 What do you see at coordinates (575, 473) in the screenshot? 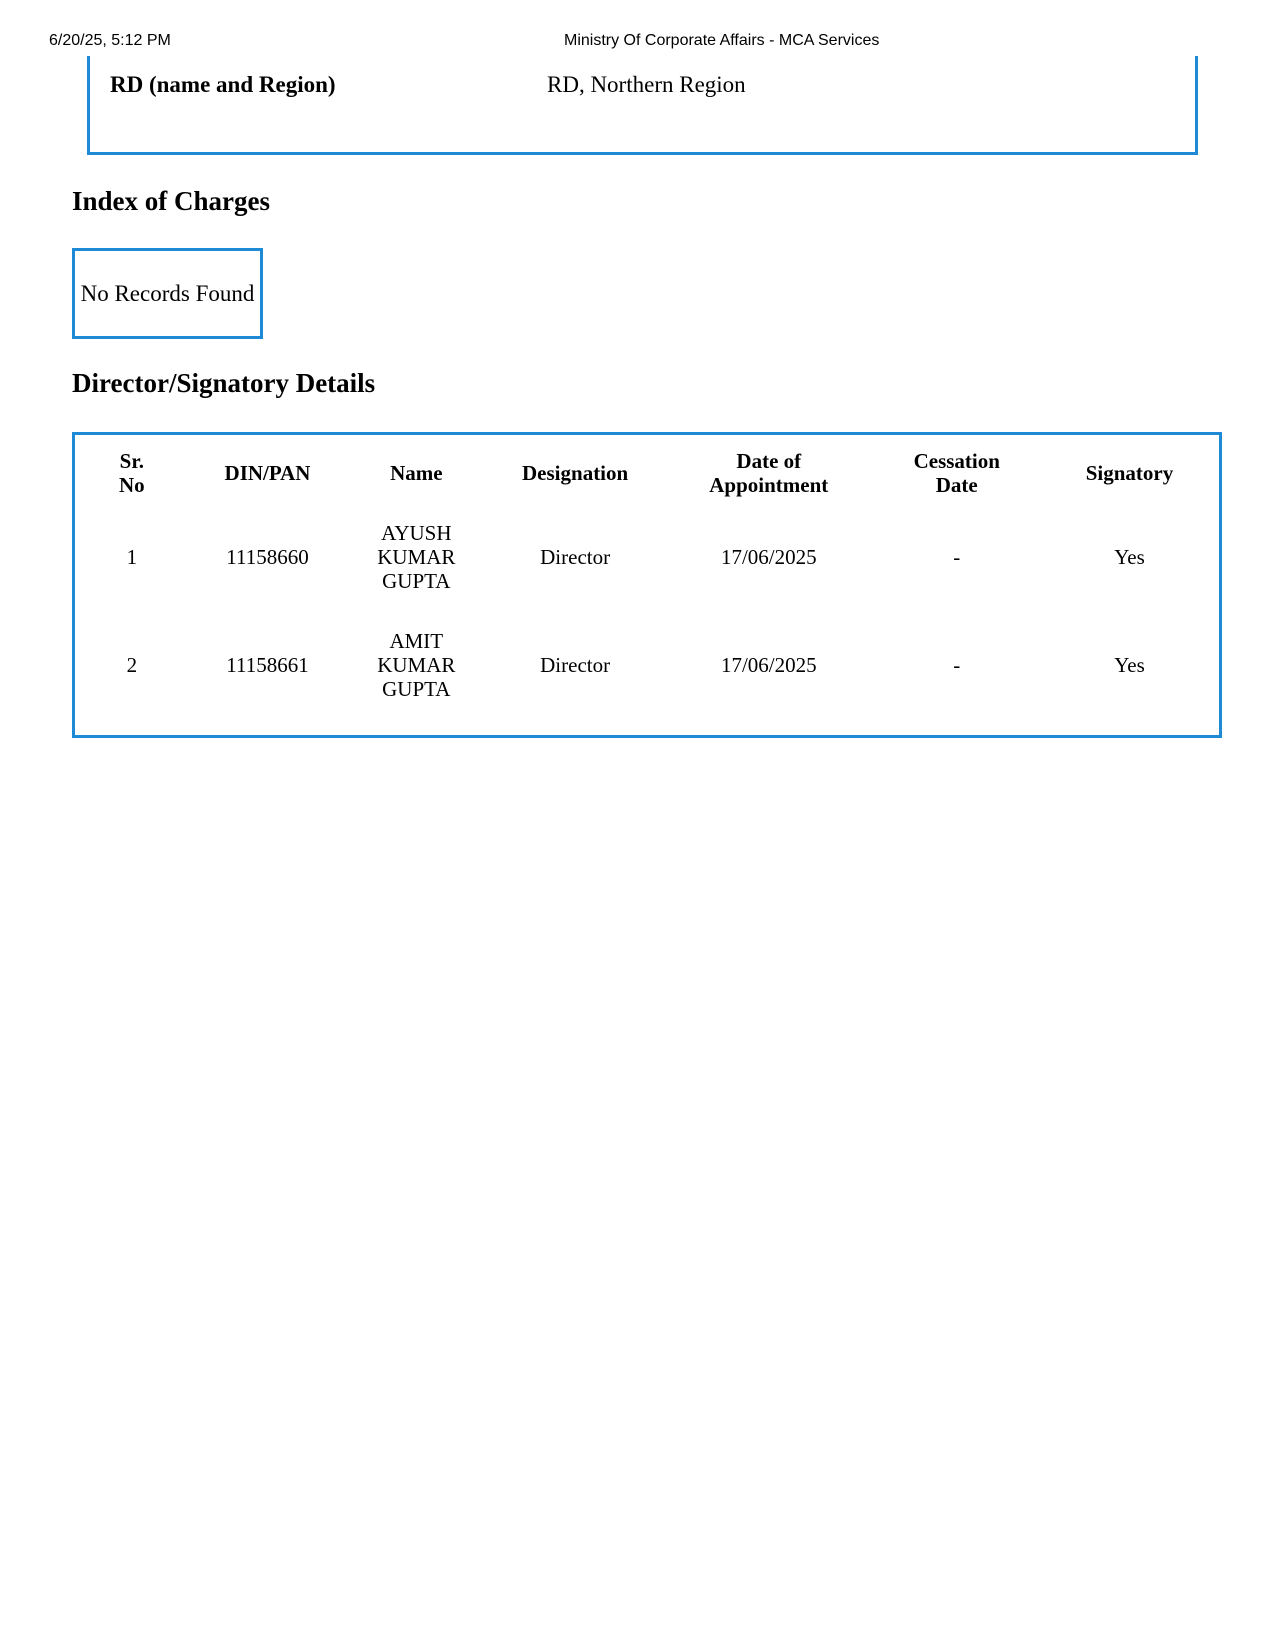
I see `col-designation: Designation` at bounding box center [575, 473].